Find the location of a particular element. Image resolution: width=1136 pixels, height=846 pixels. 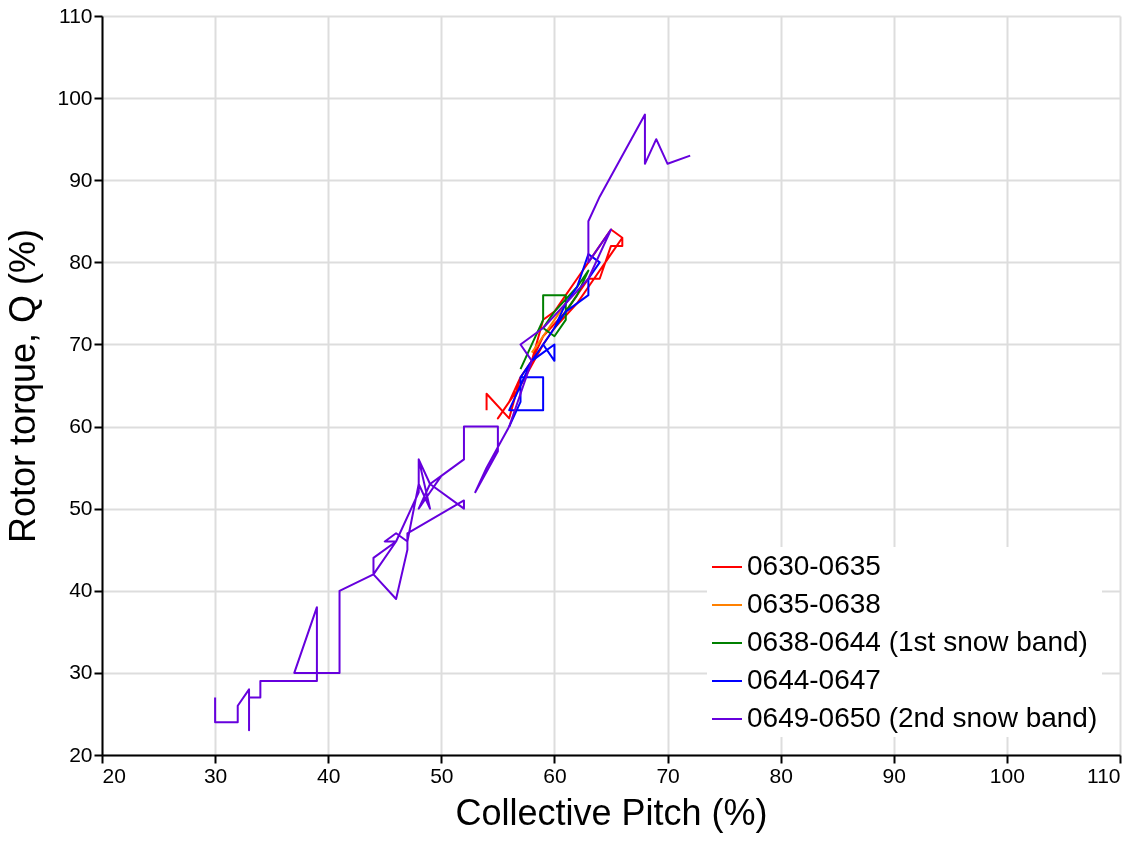

x-tick-label: 40 is located at coordinates (329, 775).